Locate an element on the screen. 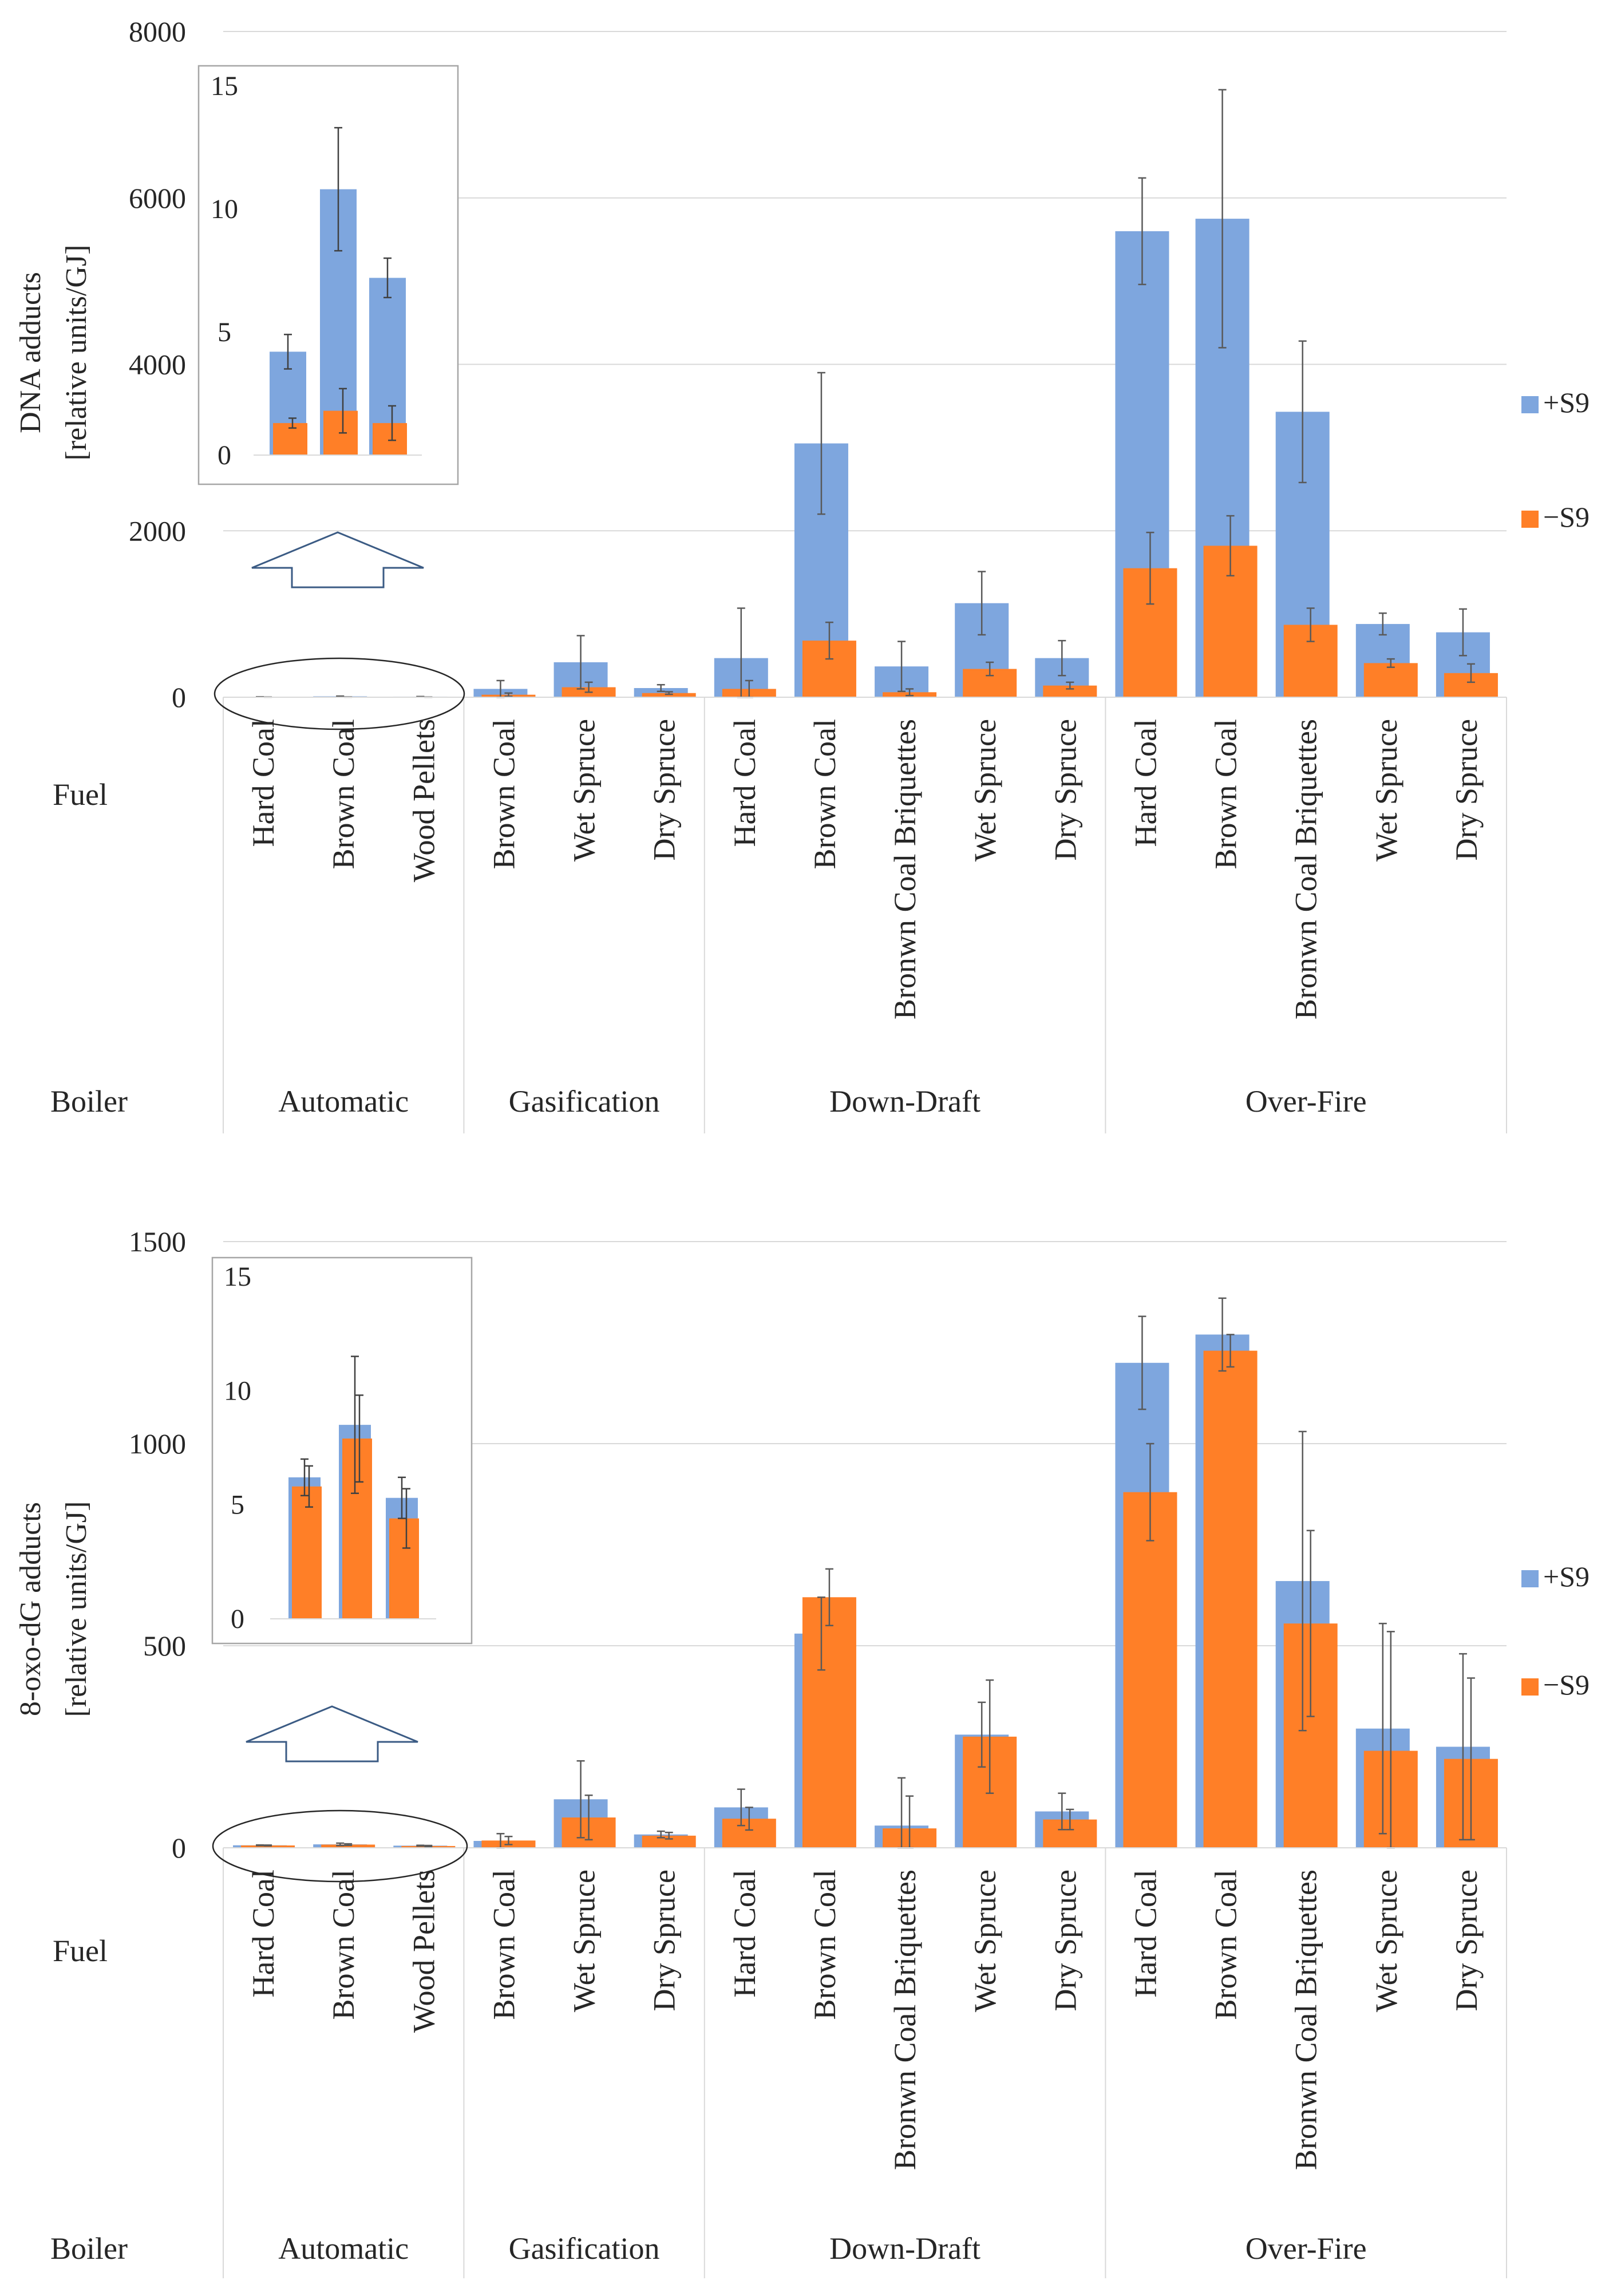 The height and width of the screenshot is (2296, 1621). y-tick-label: 6000 is located at coordinates (157, 198).